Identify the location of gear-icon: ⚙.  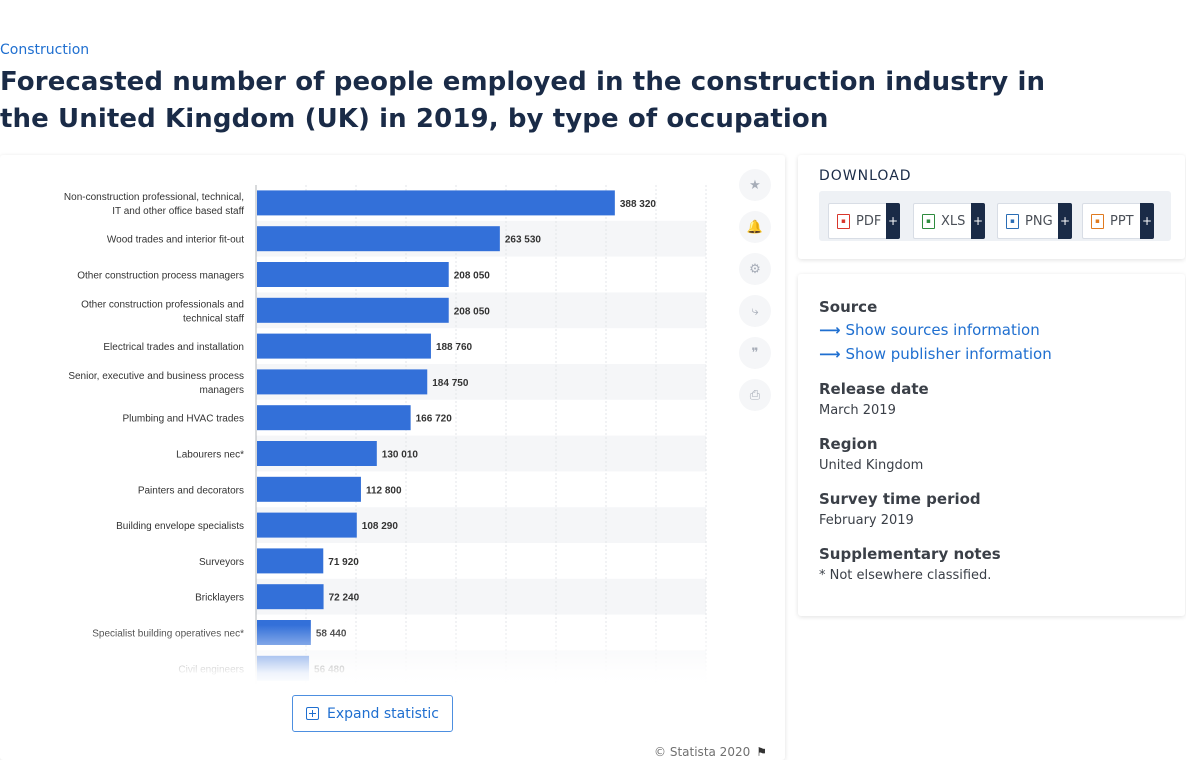
(755, 269).